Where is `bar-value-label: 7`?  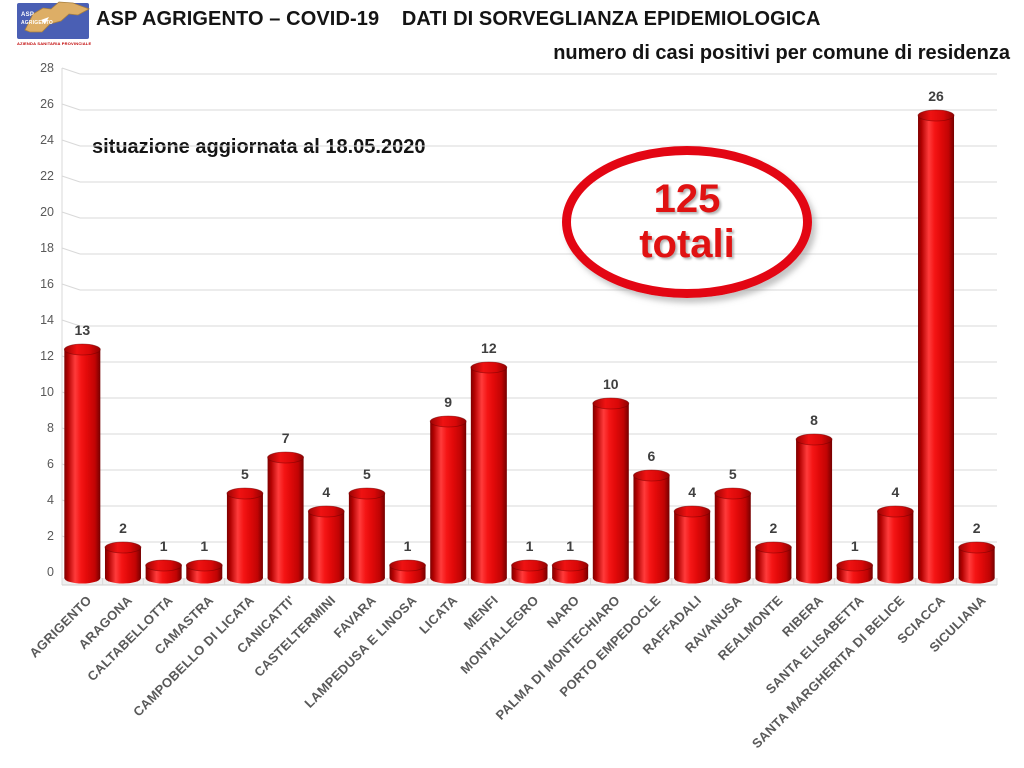
bar-value-label: 7 is located at coordinates (286, 438).